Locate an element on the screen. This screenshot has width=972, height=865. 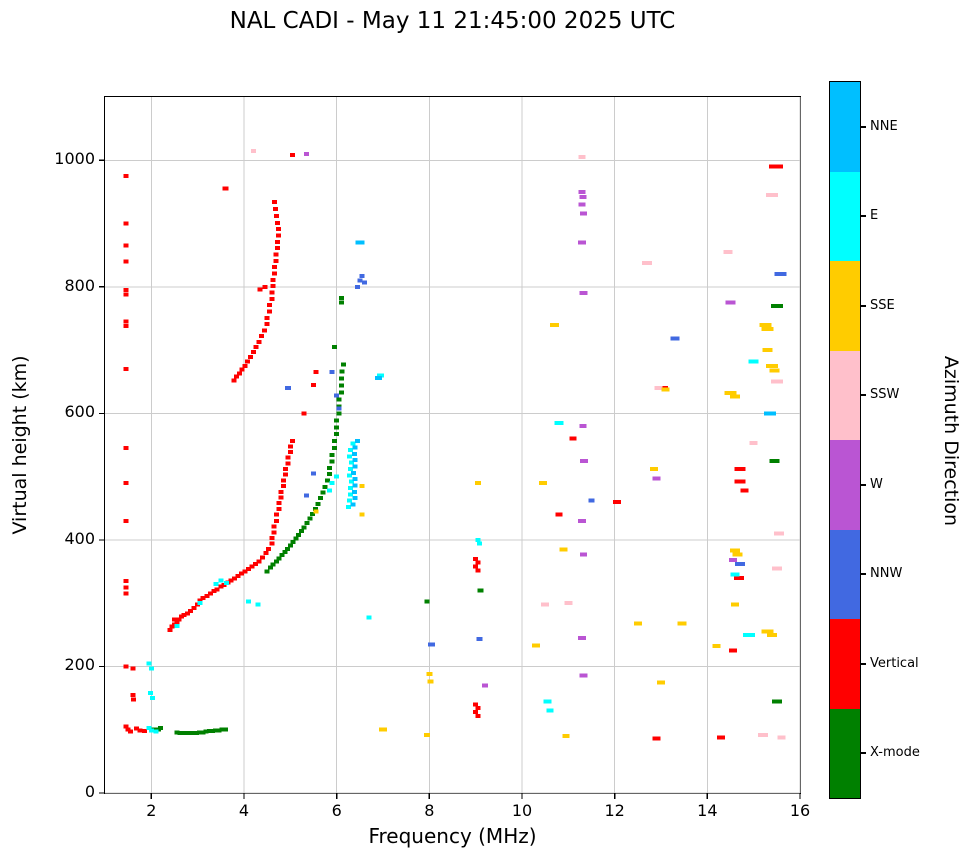
colorbar is located at coordinates (845, 440).